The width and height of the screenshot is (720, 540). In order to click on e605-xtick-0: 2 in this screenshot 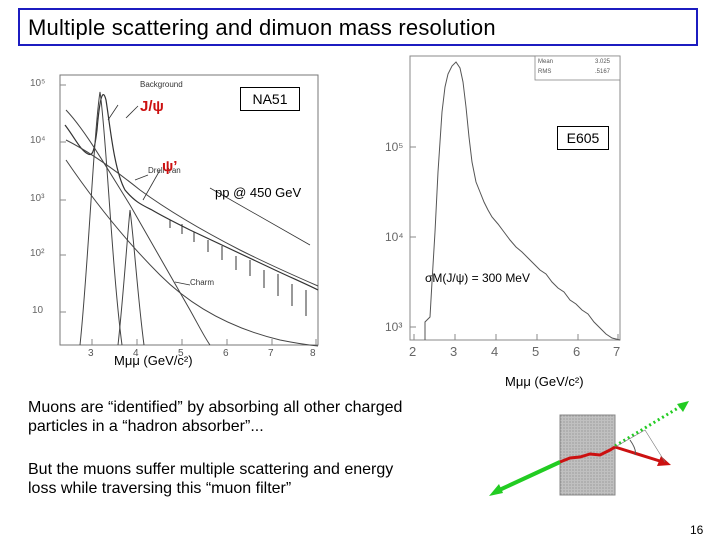, I will do `click(413, 351)`.